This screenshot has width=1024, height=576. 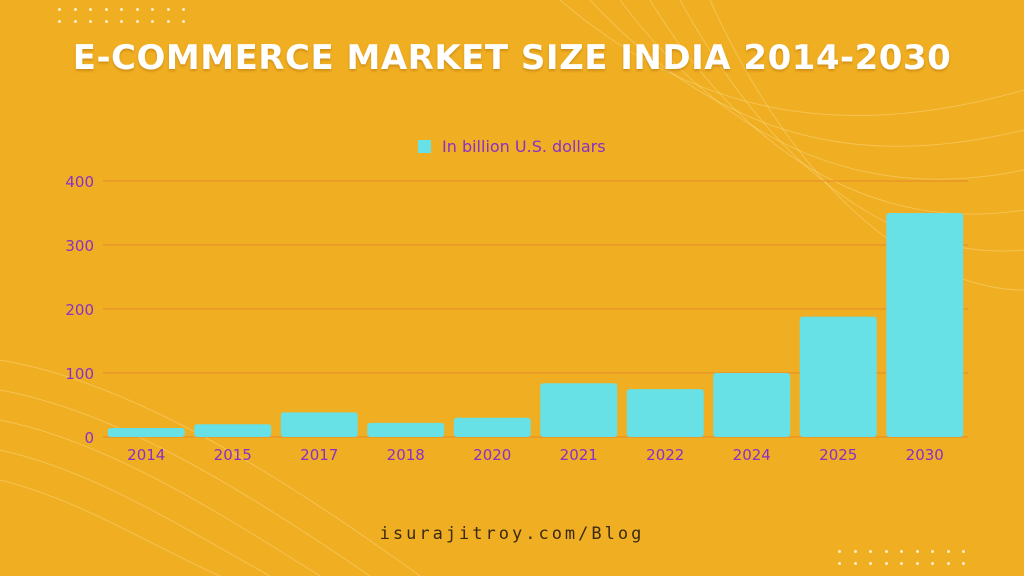 What do you see at coordinates (79, 182) in the screenshot?
I see `y-tick-label: 400` at bounding box center [79, 182].